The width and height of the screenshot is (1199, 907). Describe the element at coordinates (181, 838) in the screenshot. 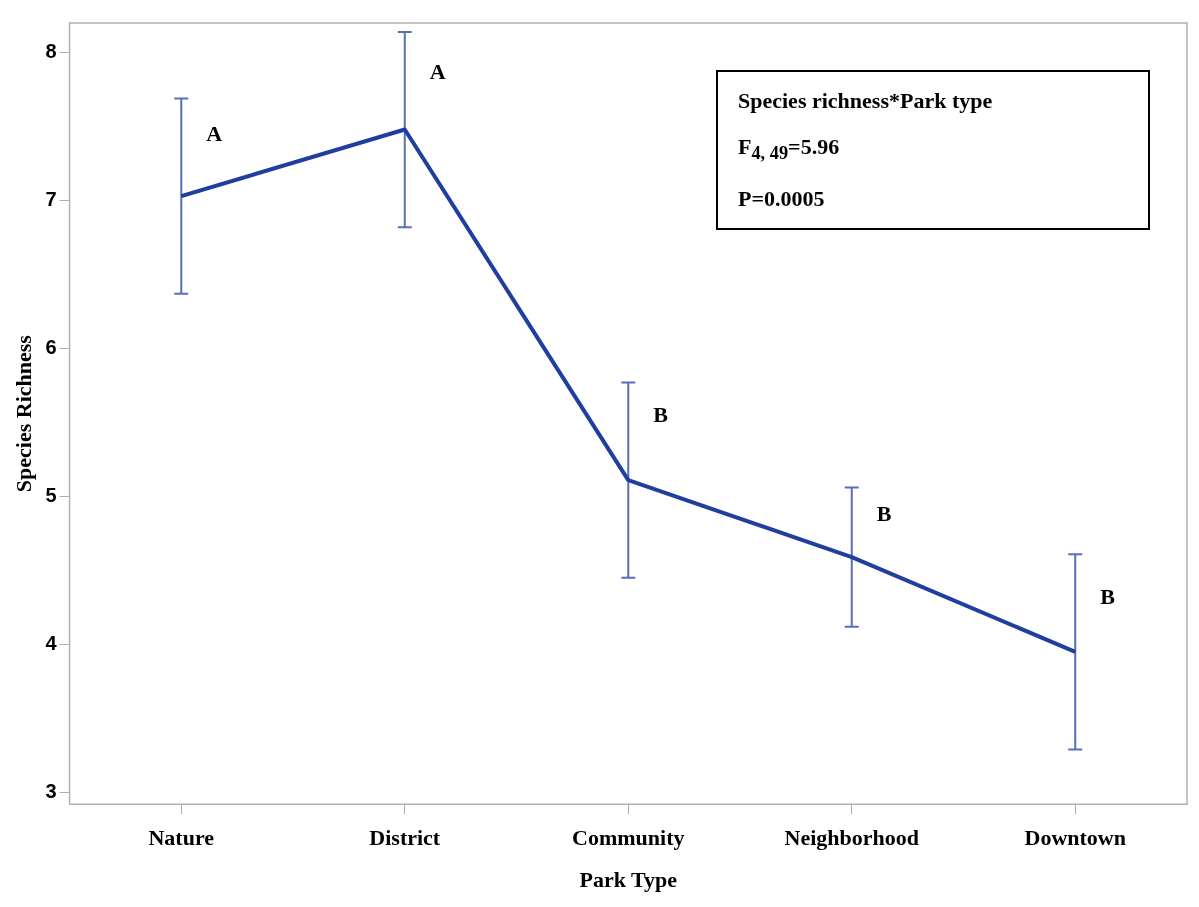

I see `x-tick-label: Nature` at that location.